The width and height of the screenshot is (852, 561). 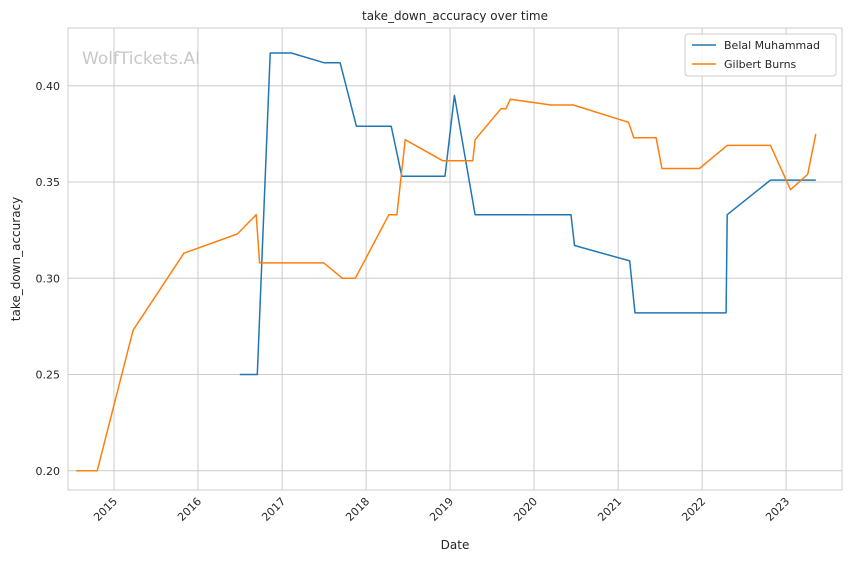 I want to click on y-tick-label: 0.20, so click(x=48, y=471).